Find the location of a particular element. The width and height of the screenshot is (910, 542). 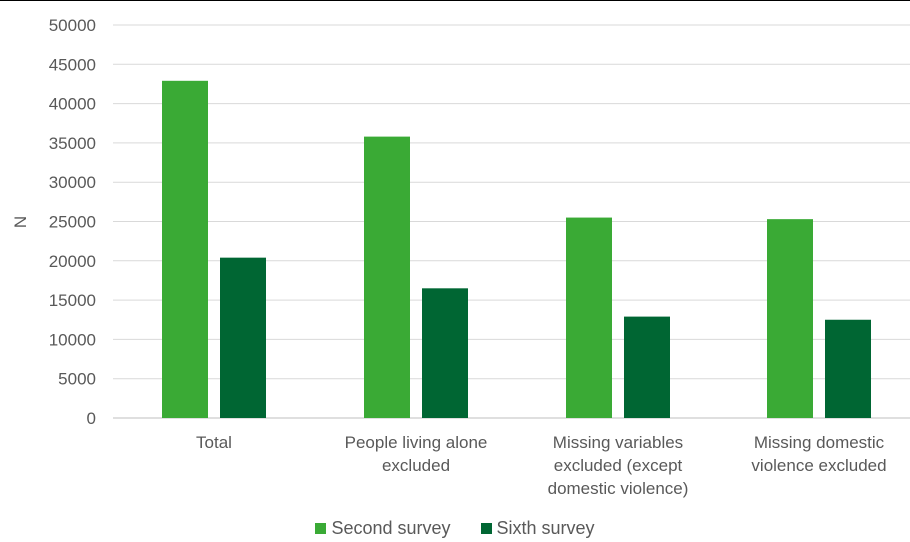

y-tick-label: 25000 is located at coordinates (72, 222).